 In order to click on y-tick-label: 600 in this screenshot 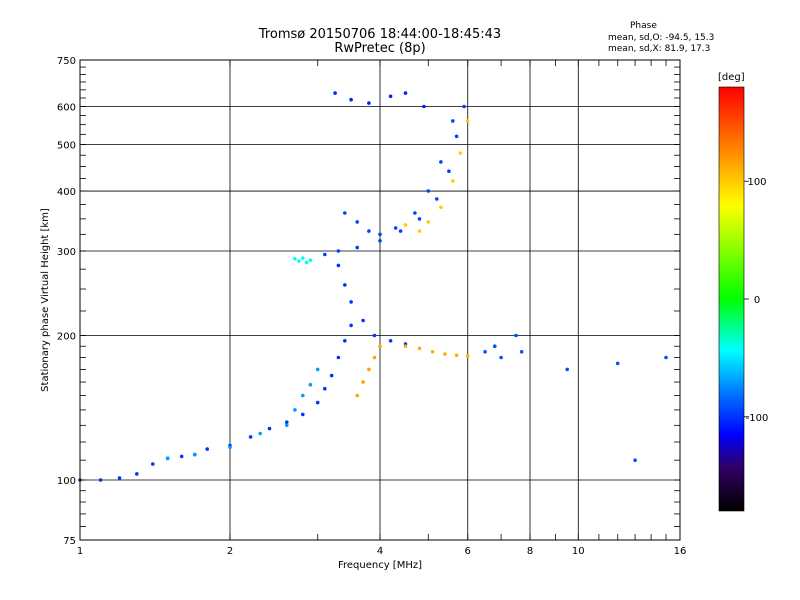, I will do `click(66, 108)`.